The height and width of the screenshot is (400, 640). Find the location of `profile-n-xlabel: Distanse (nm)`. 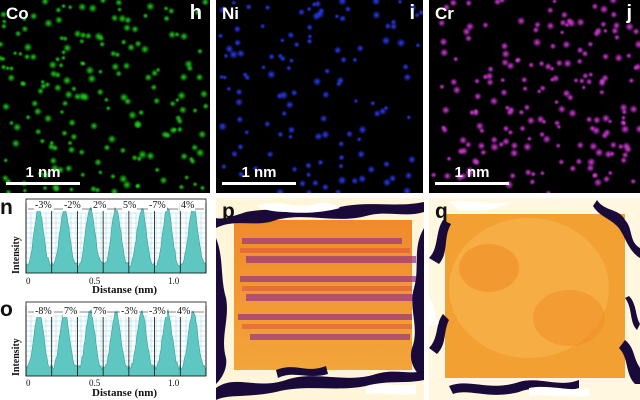

profile-n-xlabel: Distanse (nm) is located at coordinates (125, 290).